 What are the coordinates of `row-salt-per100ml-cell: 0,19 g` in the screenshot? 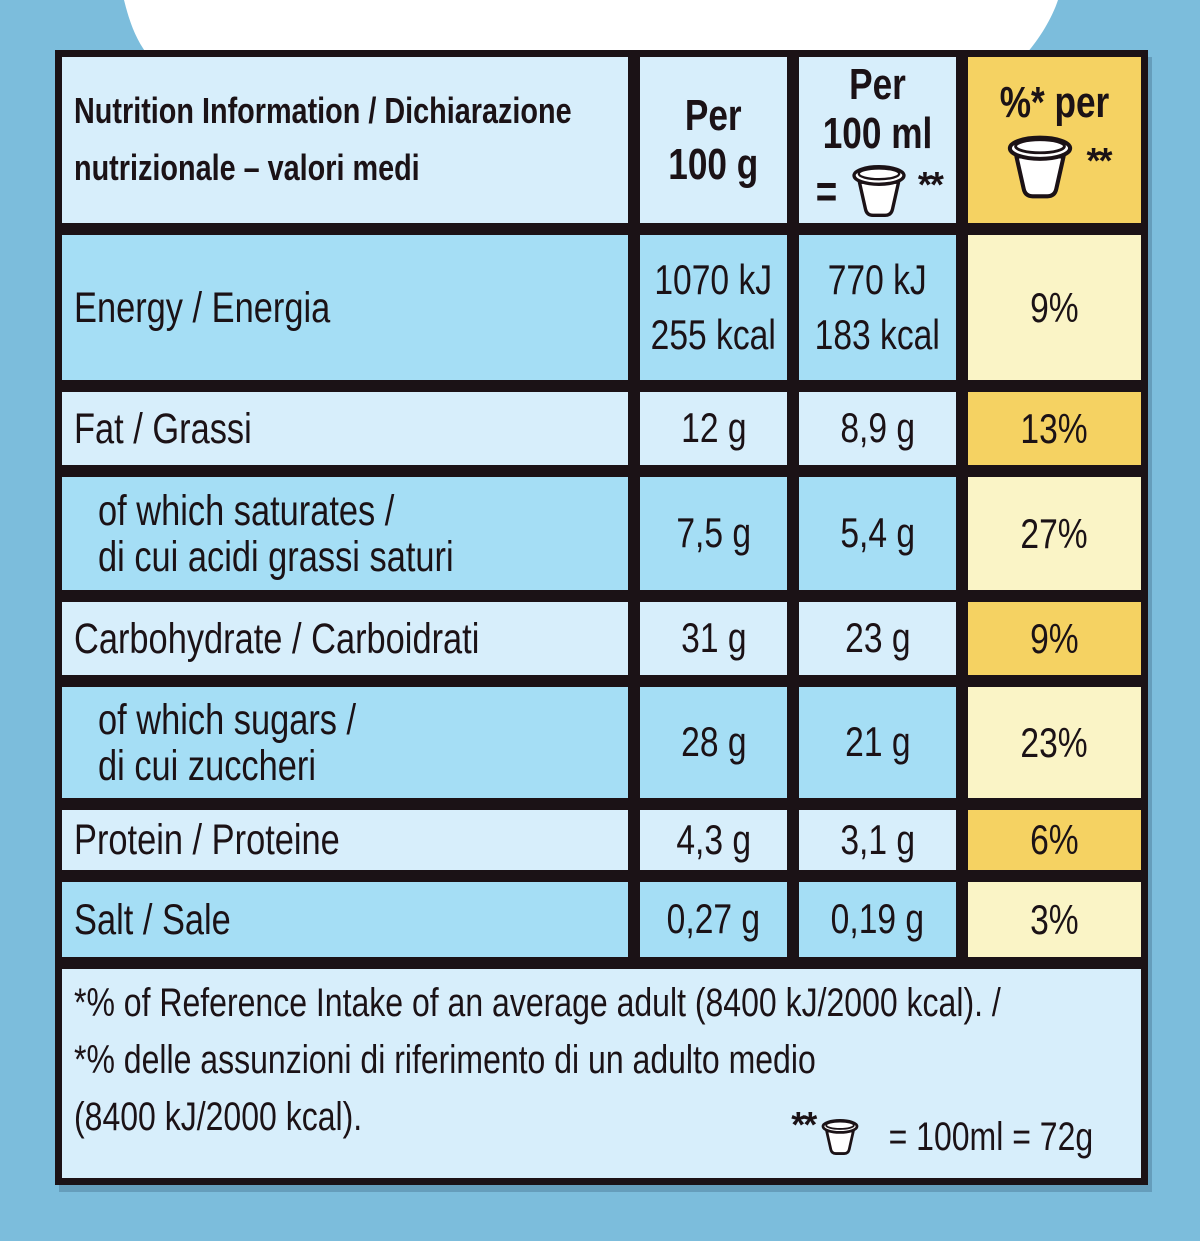 It's located at (877, 919).